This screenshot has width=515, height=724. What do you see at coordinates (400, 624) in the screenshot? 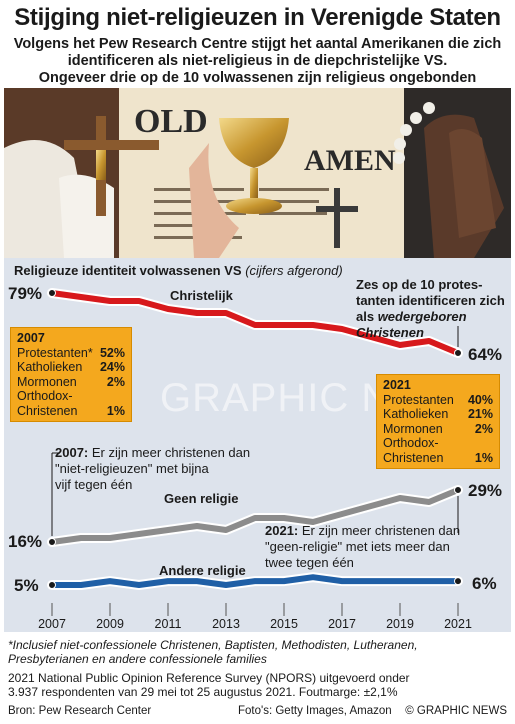
I see `x-tick-label: 2019` at bounding box center [400, 624].